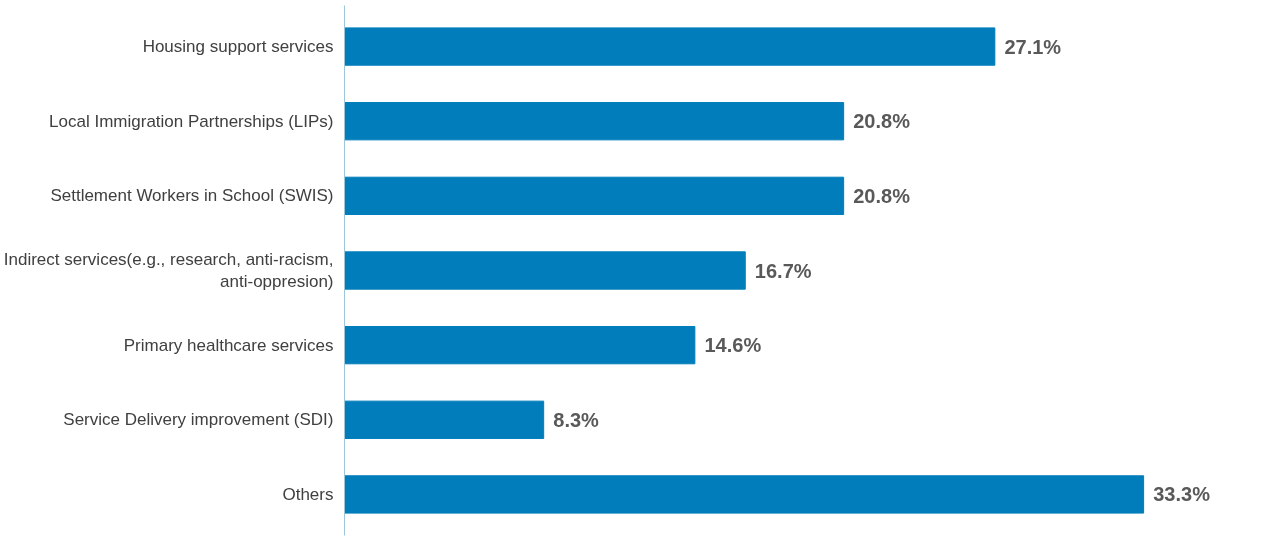  I want to click on y-tick-label: Settlement Workers in School (SWIS), so click(192, 196).